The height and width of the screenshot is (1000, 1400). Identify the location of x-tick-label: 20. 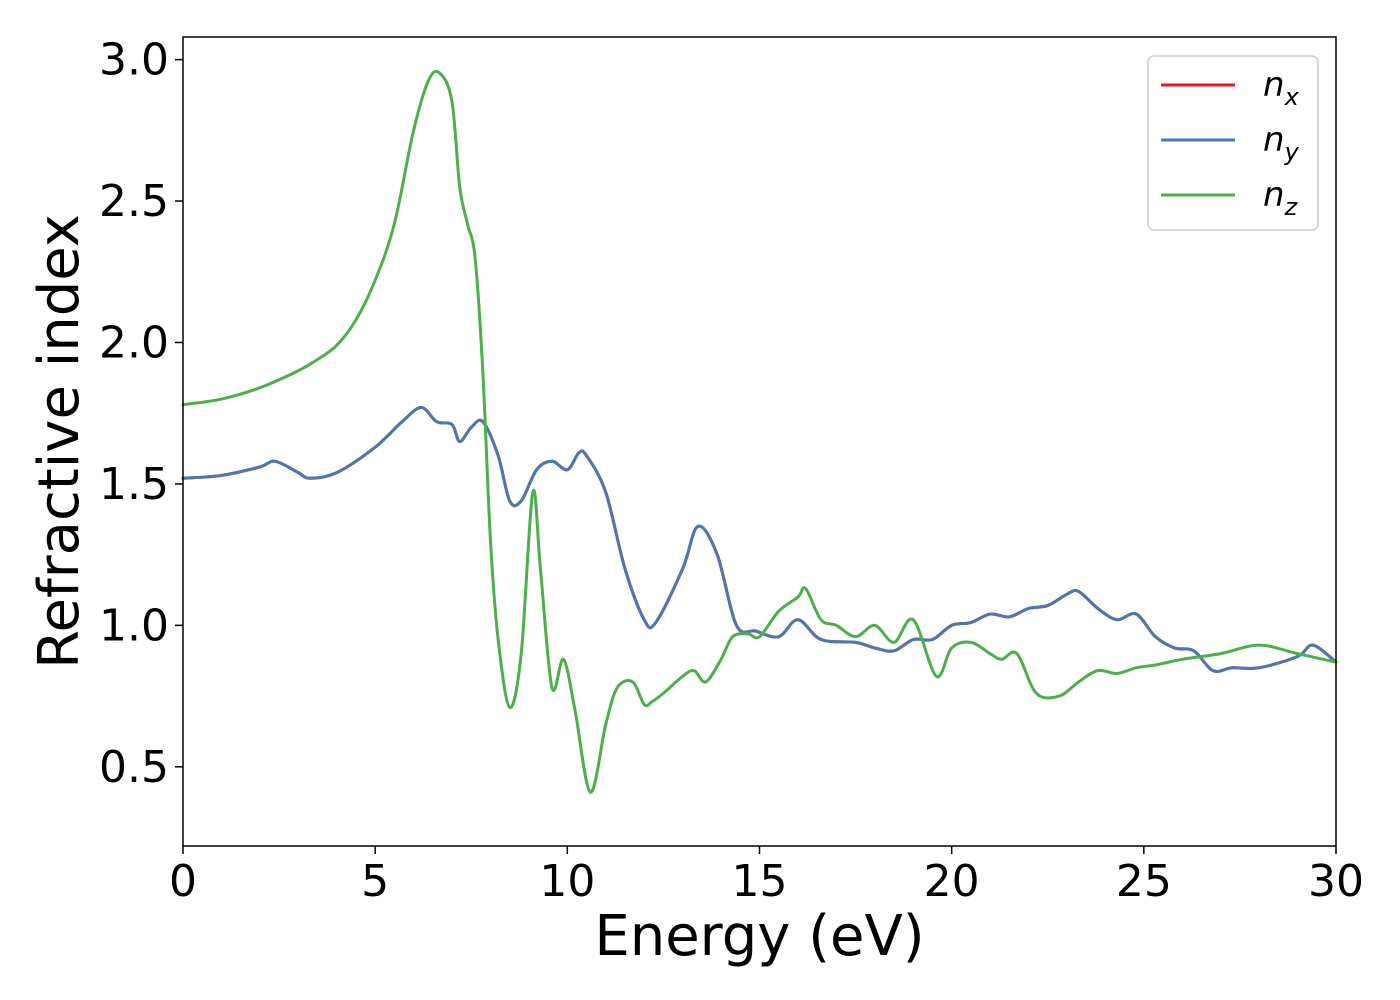
(952, 881).